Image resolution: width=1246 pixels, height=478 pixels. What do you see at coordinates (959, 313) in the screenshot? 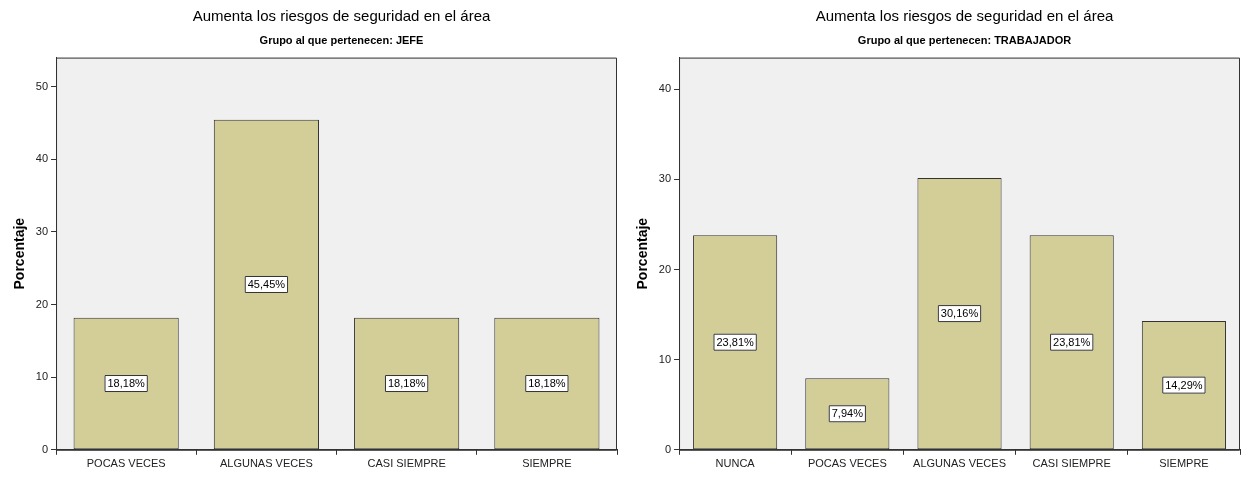
I see `data-label: 30,16%` at bounding box center [959, 313].